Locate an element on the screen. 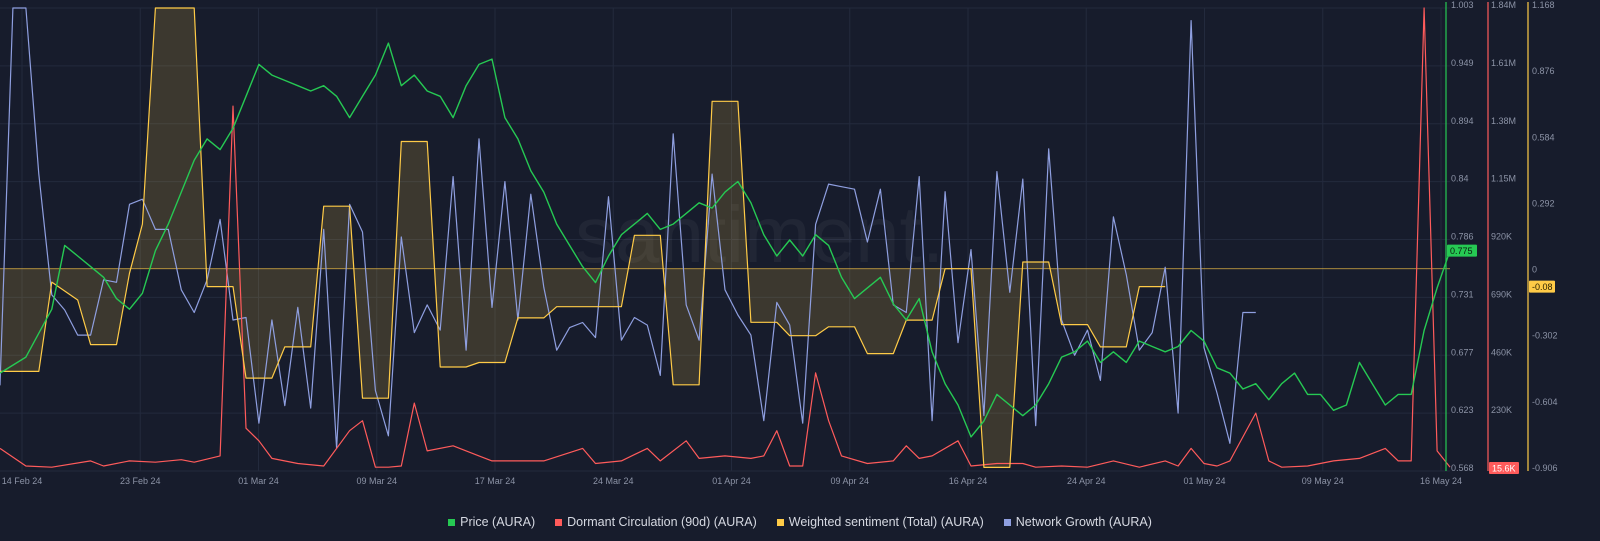 The image size is (1600, 541). dormant-current-badge-bg is located at coordinates (1504, 468).